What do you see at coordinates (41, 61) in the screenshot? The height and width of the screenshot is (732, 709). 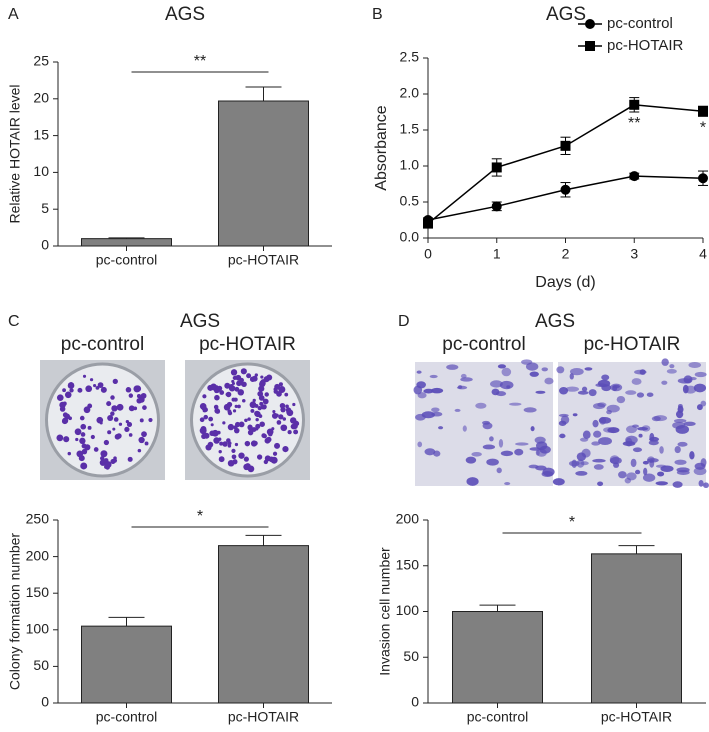 I see `y-tick-label: 25` at bounding box center [41, 61].